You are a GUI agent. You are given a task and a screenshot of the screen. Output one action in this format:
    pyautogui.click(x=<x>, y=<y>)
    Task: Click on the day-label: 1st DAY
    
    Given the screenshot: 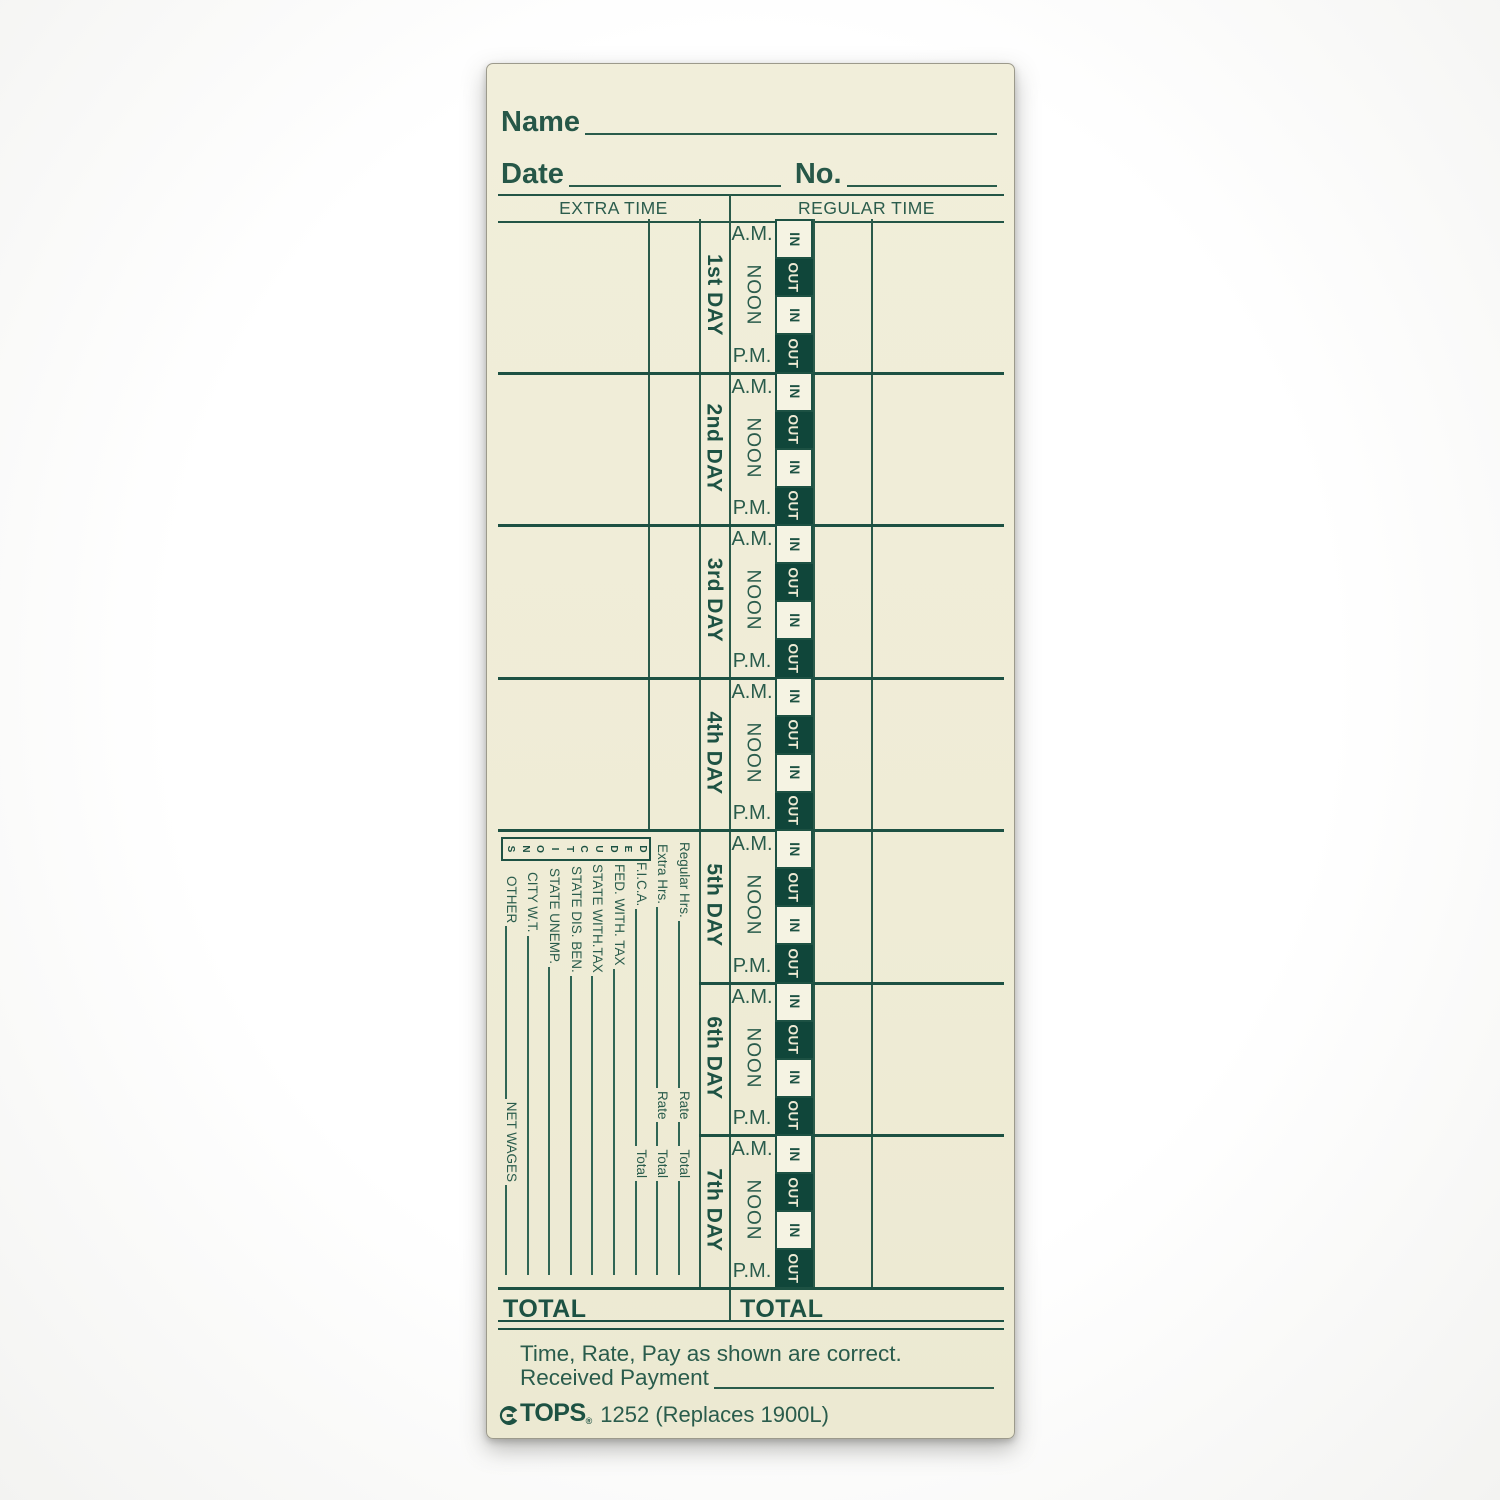 What is the action you would take?
    pyautogui.click(x=715, y=295)
    